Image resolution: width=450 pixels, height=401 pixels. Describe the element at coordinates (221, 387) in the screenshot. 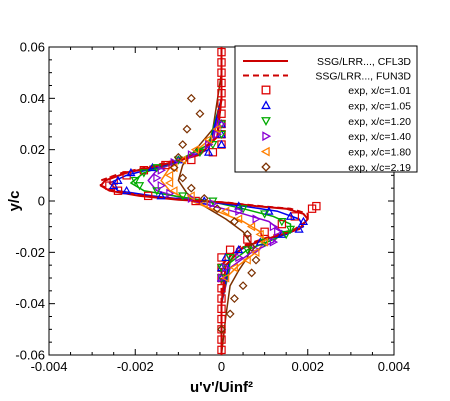

I see `x-axis-title: u'v'/Uinf²` at that location.